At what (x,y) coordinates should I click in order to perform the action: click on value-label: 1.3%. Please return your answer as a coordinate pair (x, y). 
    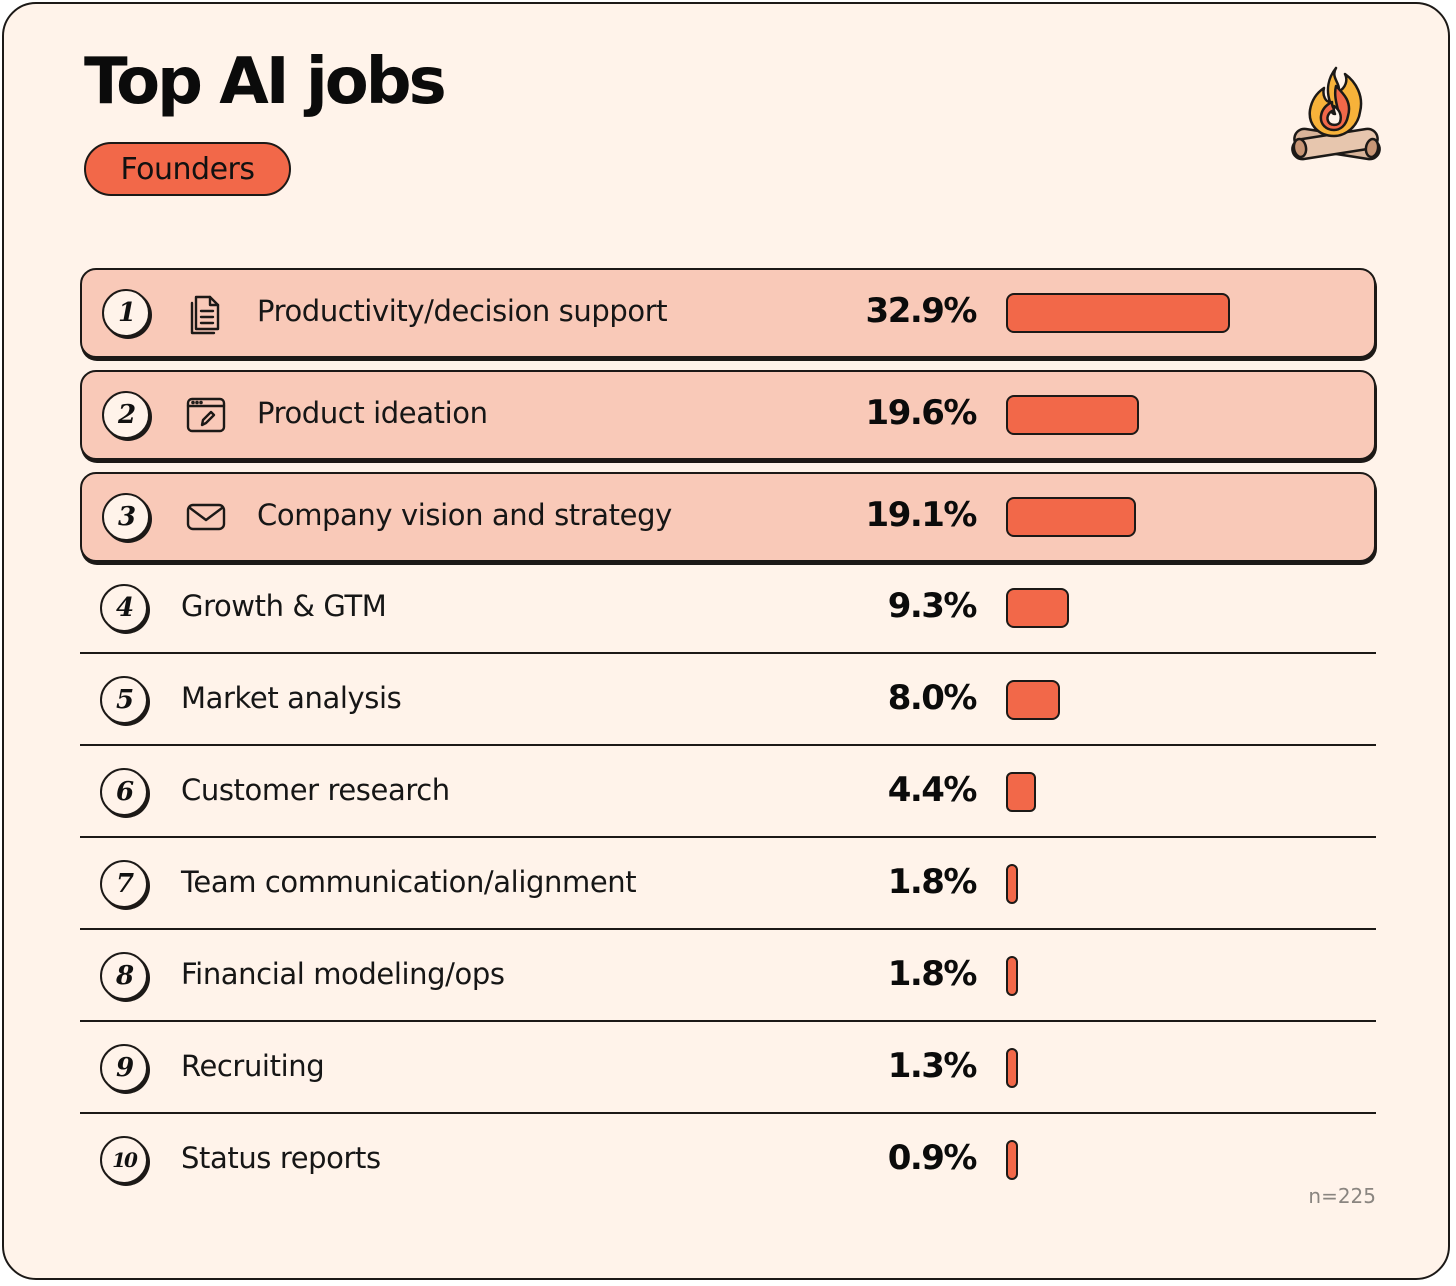
    Looking at the image, I should click on (932, 1066).